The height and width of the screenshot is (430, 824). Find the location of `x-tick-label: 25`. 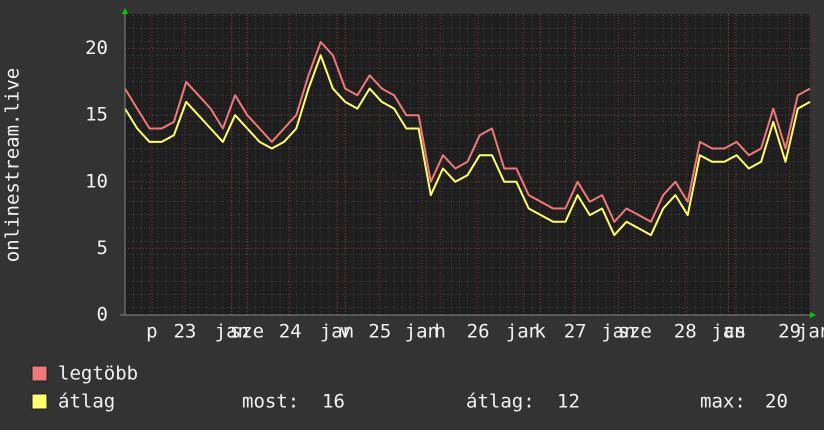

x-tick-label: 25 is located at coordinates (379, 332).